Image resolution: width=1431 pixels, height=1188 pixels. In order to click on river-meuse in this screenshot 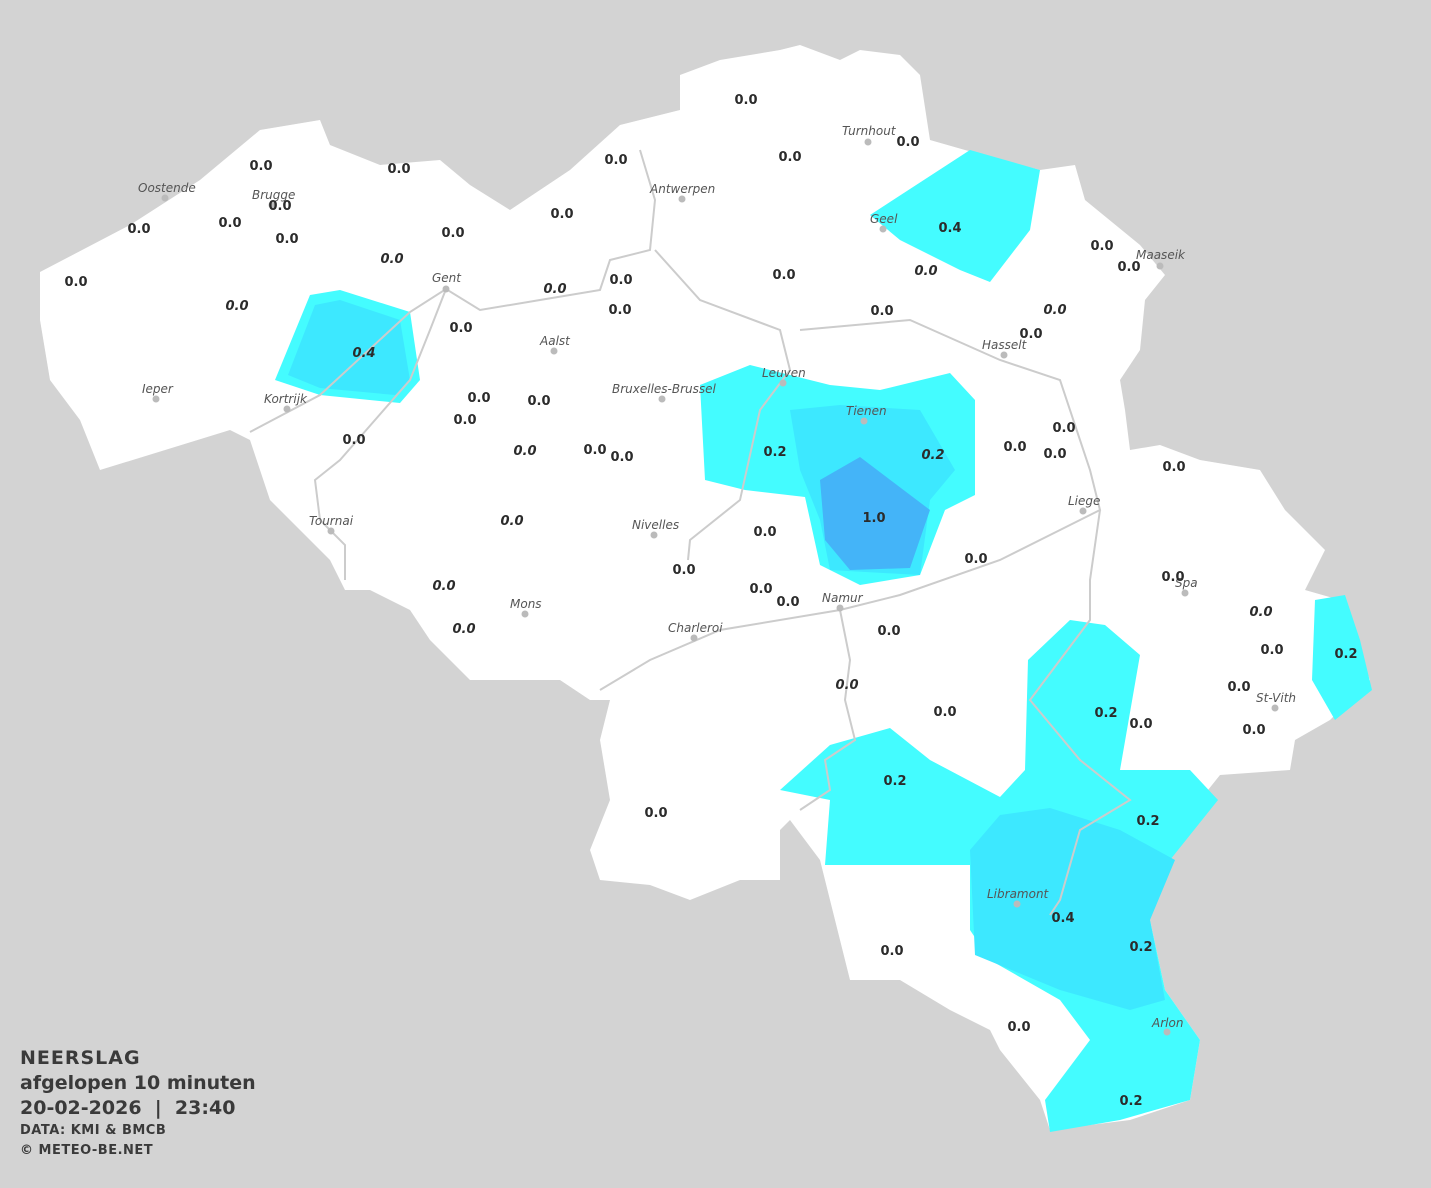, I will do `click(850, 504)`.